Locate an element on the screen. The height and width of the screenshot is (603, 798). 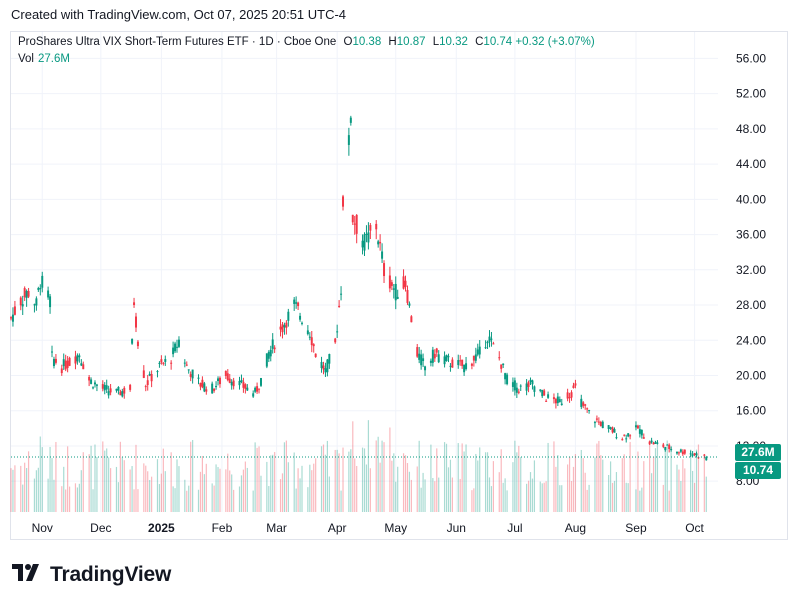
y-tick-label: 20.00 is located at coordinates (751, 375).